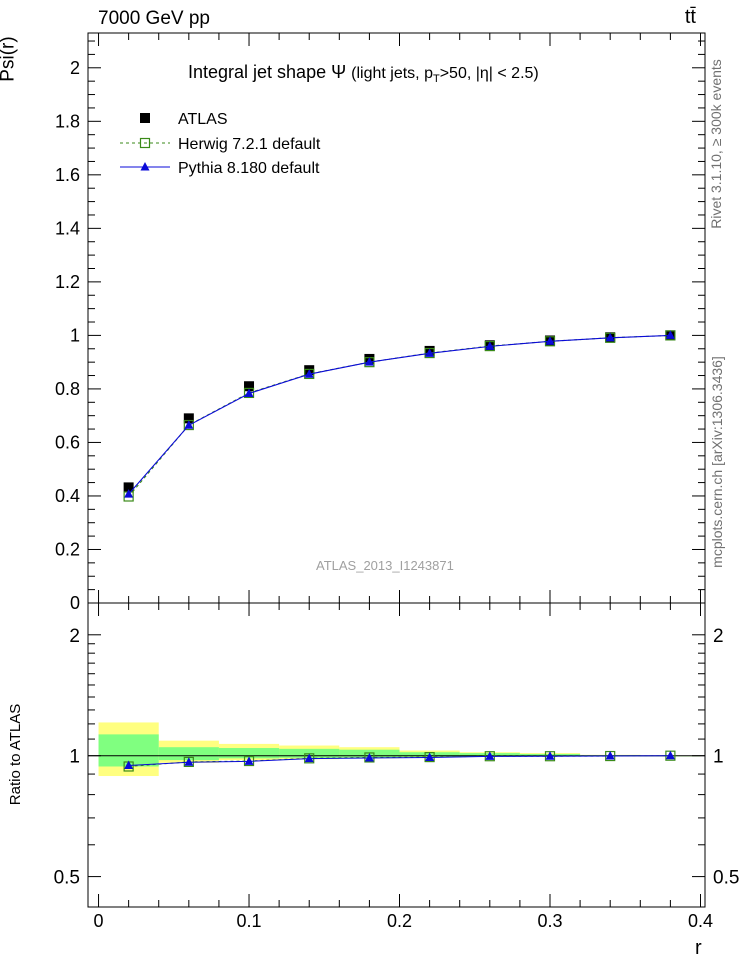  I want to click on y-tick-label: 1.2, so click(67, 282).